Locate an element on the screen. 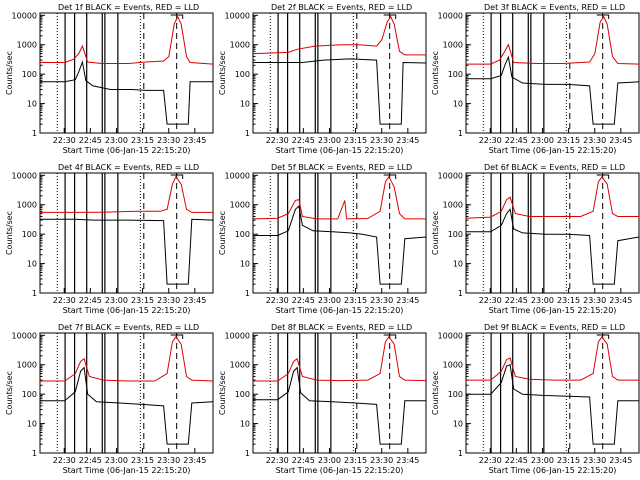 The width and height of the screenshot is (640, 480). chart-title: Det 8f BLACK = Events, RED = LLD is located at coordinates (341, 327).